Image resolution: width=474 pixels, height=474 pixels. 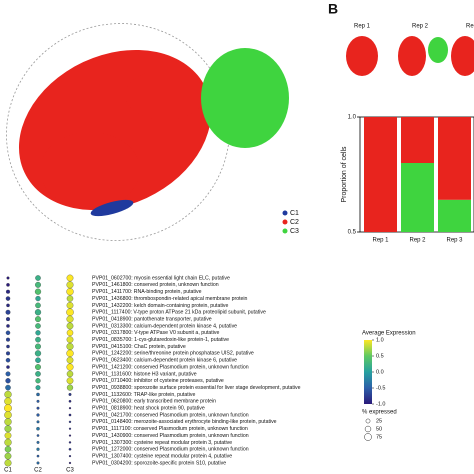 I want to click on column-label: C3, so click(x=70, y=471).